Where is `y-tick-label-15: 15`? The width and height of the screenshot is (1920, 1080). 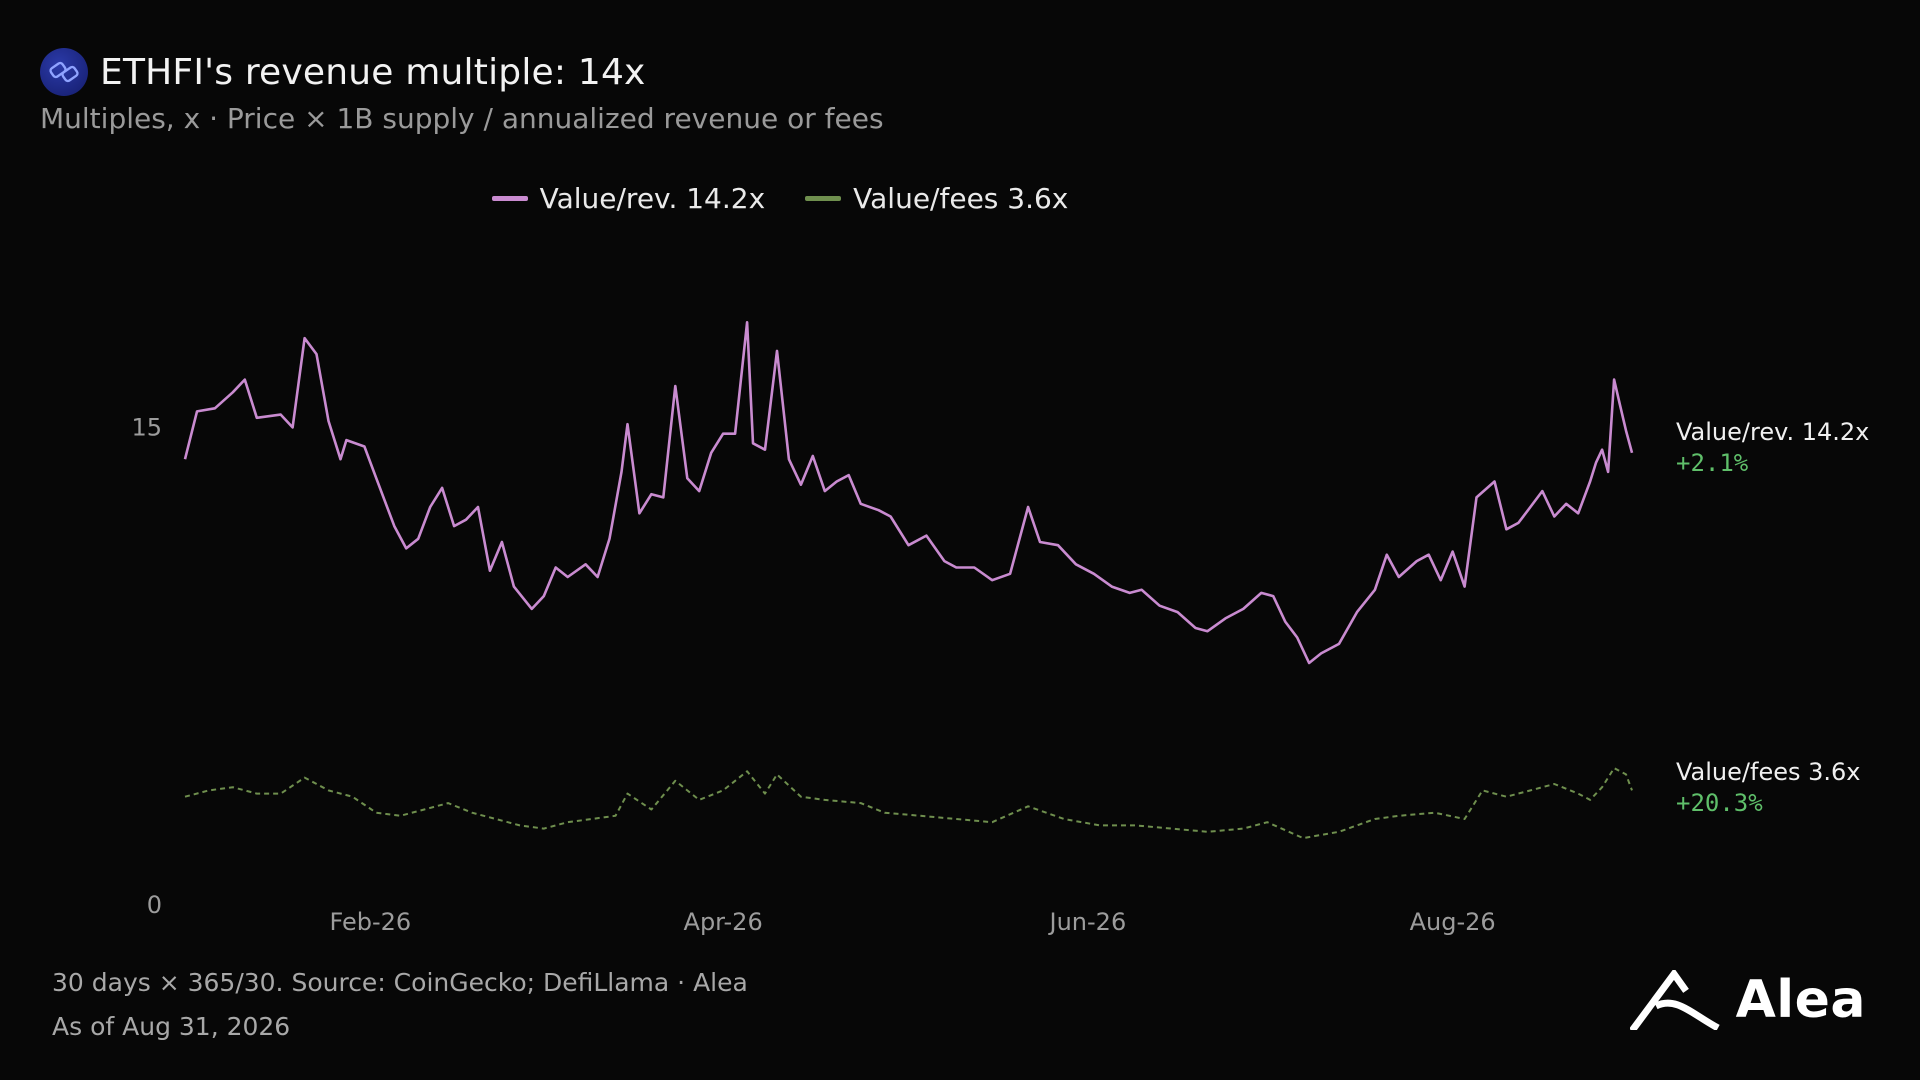 y-tick-label-15: 15 is located at coordinates (146, 427).